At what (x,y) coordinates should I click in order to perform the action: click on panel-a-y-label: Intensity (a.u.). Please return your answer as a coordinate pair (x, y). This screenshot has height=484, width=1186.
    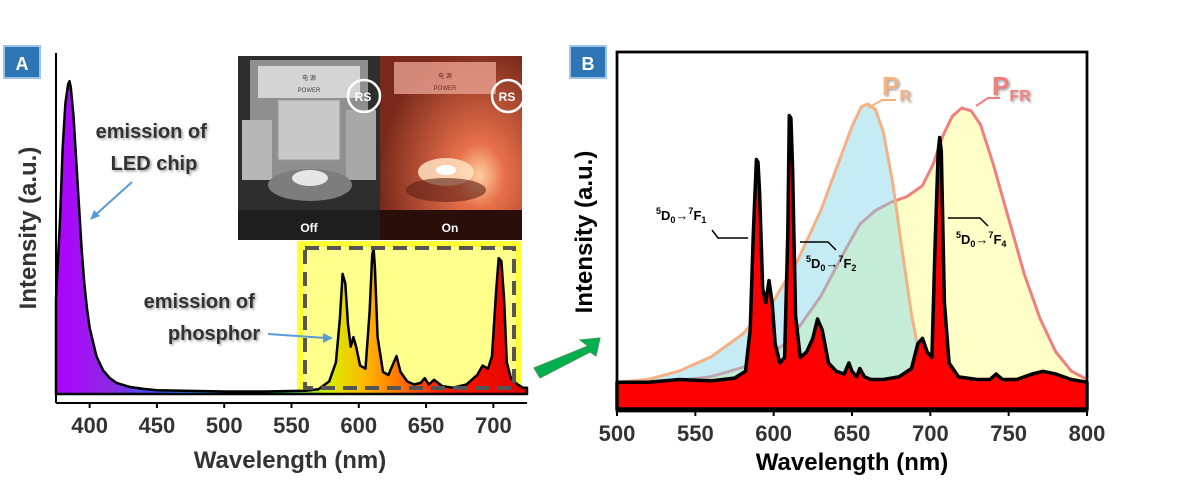
    Looking at the image, I should click on (28, 228).